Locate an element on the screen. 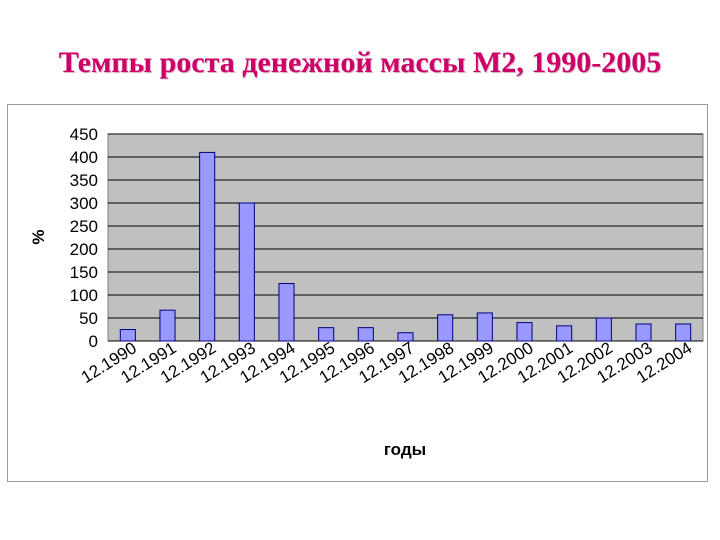 The image size is (720, 540). y-tick-label: 300 is located at coordinates (84, 203).